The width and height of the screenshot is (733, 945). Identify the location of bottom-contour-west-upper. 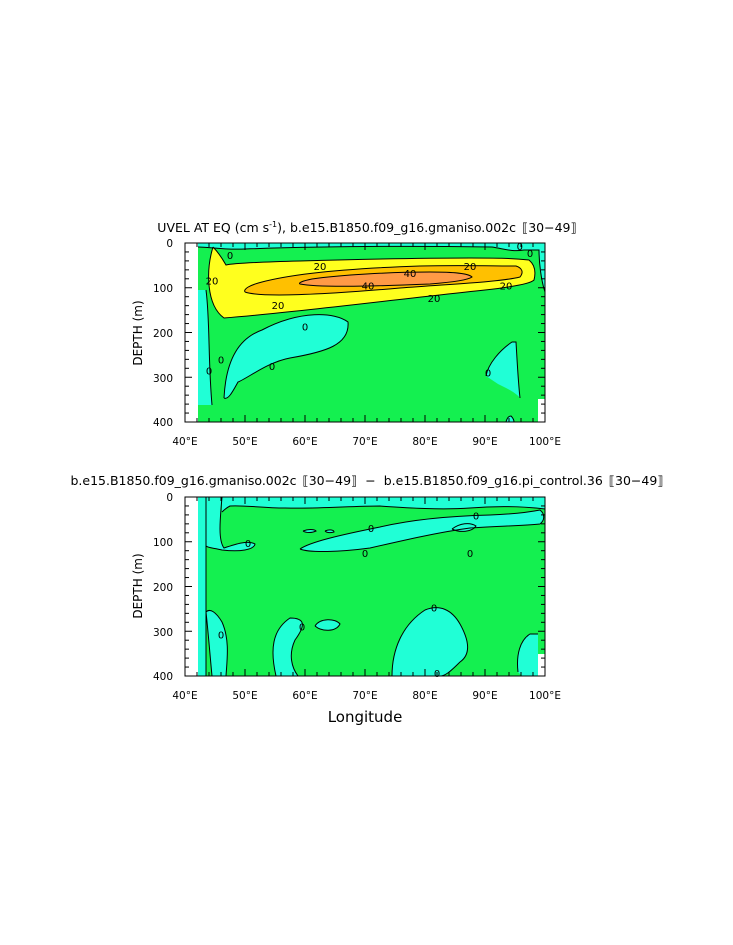
(230, 524).